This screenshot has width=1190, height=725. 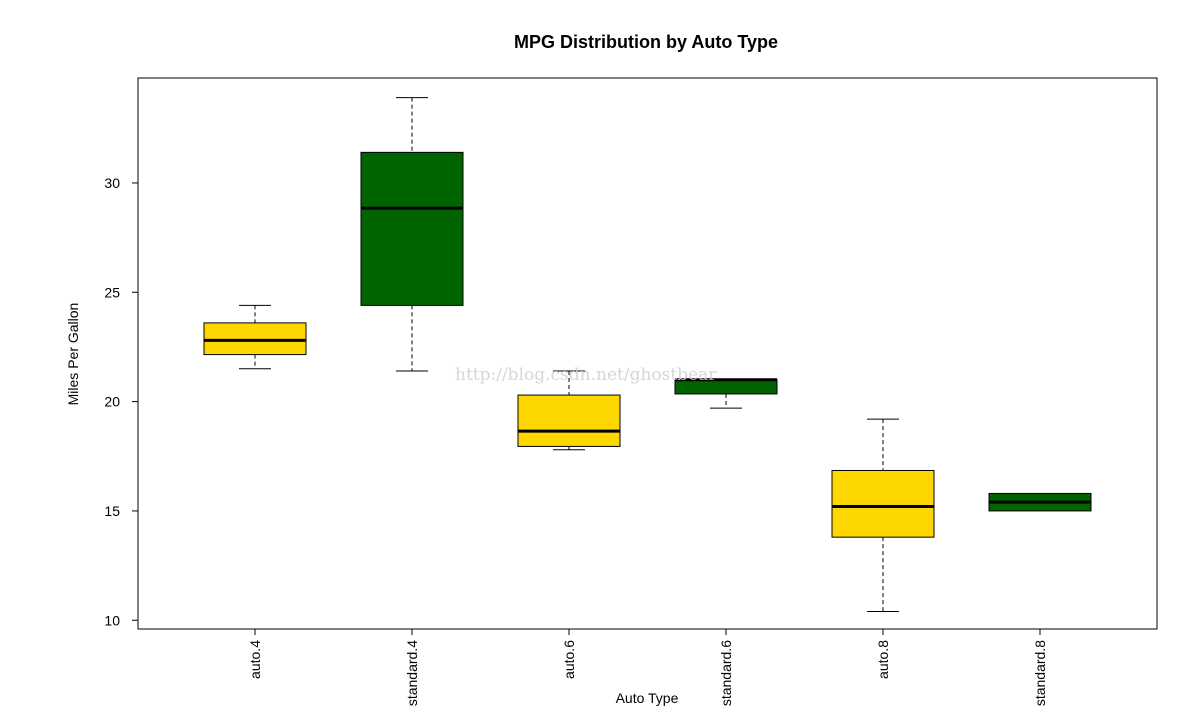 What do you see at coordinates (112, 402) in the screenshot?
I see `y-tick-label: 20` at bounding box center [112, 402].